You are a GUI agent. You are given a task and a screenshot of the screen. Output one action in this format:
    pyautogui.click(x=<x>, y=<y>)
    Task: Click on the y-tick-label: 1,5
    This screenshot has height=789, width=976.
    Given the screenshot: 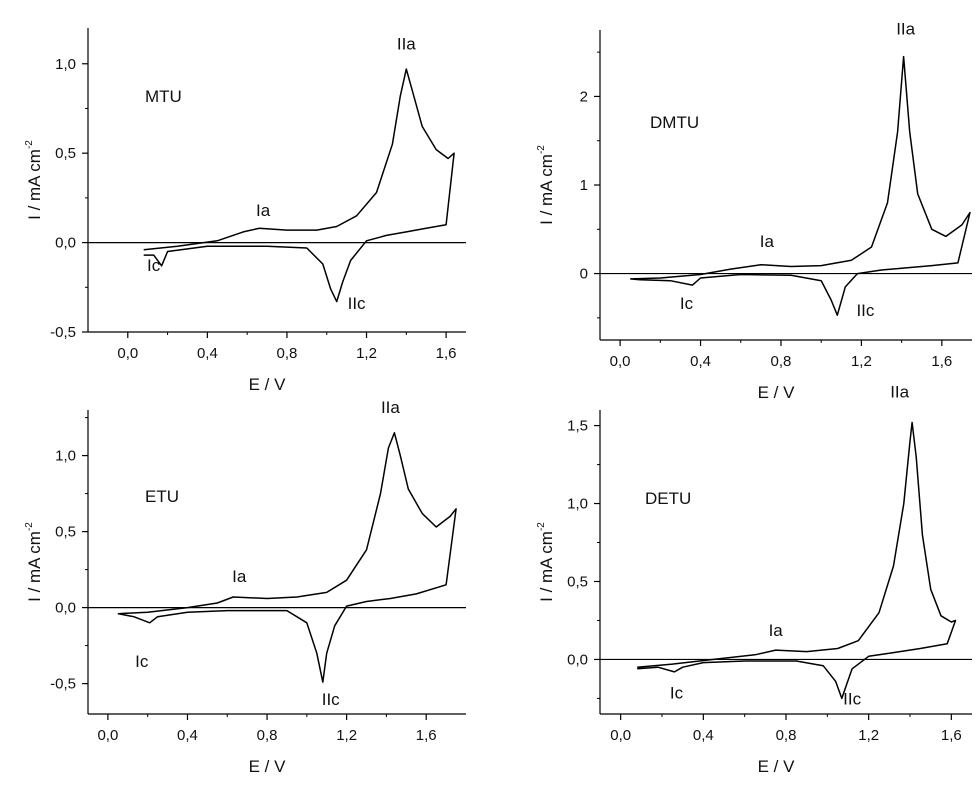 What is the action you would take?
    pyautogui.click(x=577, y=426)
    